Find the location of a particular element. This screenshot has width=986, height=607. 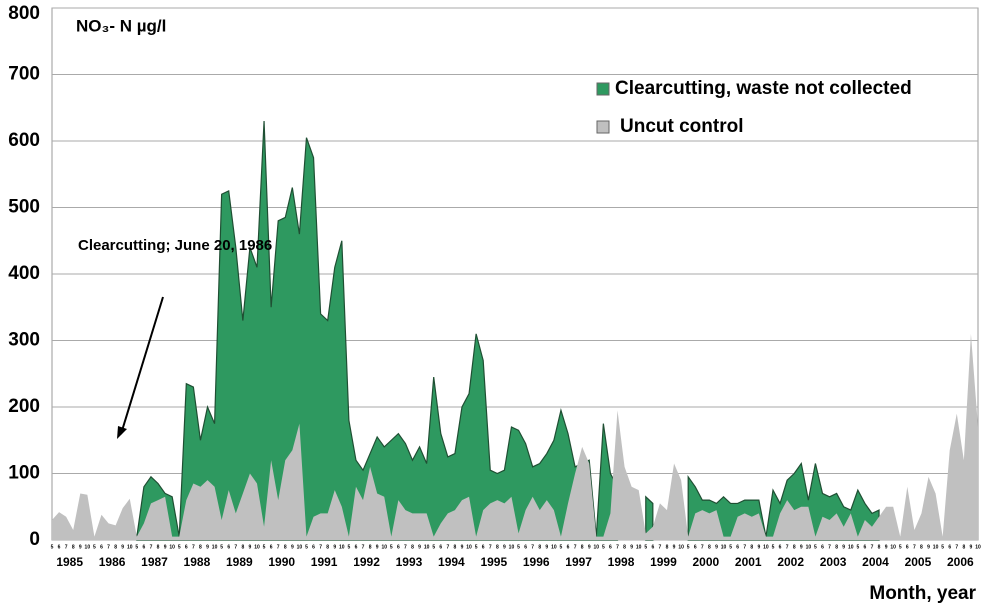

y-tick-label: 100 is located at coordinates (24, 473).